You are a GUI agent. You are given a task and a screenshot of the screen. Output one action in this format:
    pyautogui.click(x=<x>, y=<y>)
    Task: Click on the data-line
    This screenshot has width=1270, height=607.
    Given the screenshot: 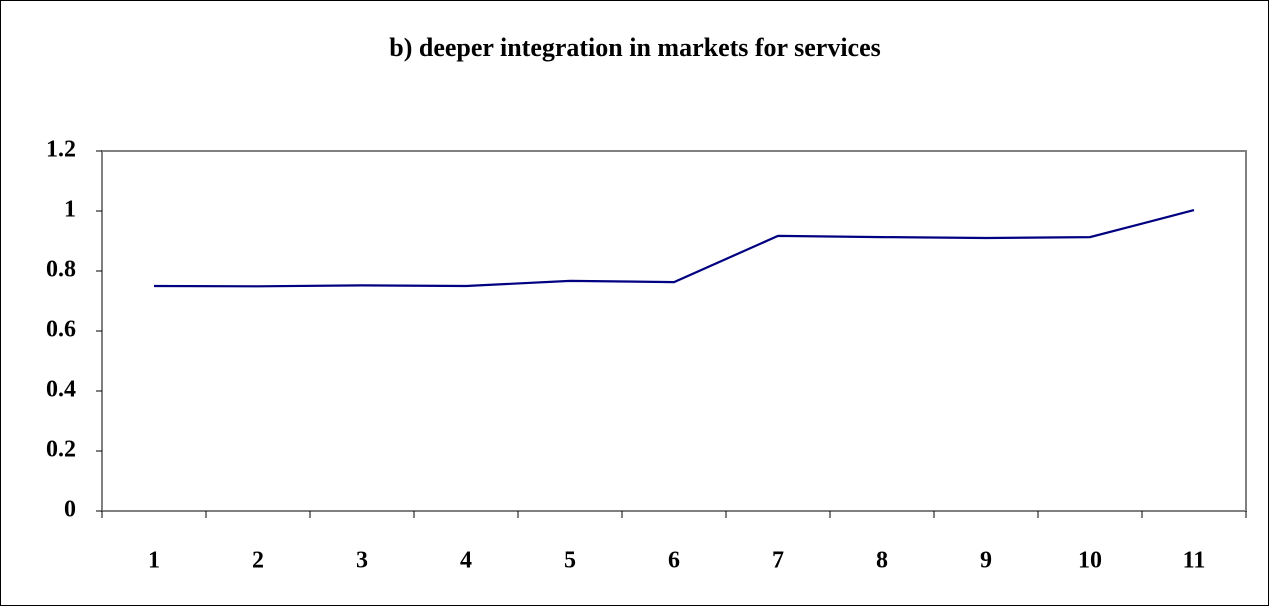 What is the action you would take?
    pyautogui.click(x=674, y=248)
    